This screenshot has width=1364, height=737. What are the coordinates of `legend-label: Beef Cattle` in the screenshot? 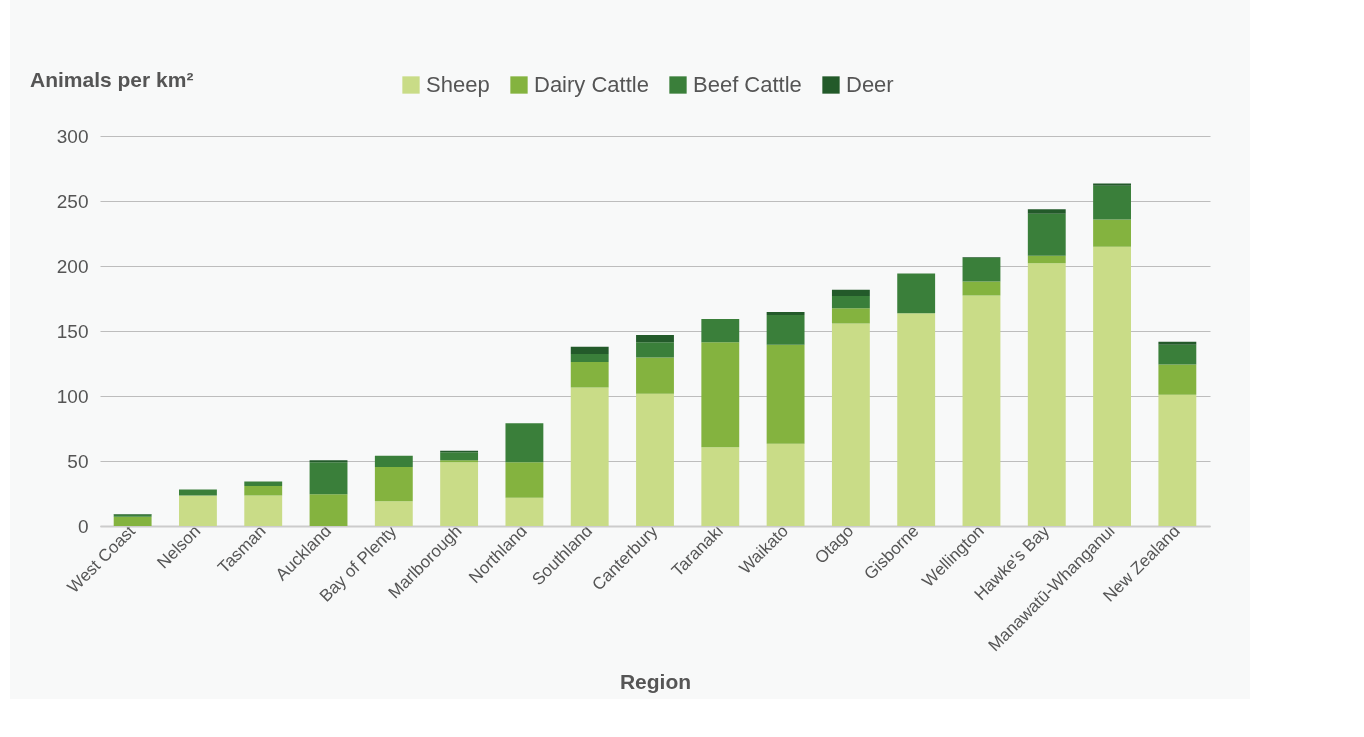 It's located at (747, 84).